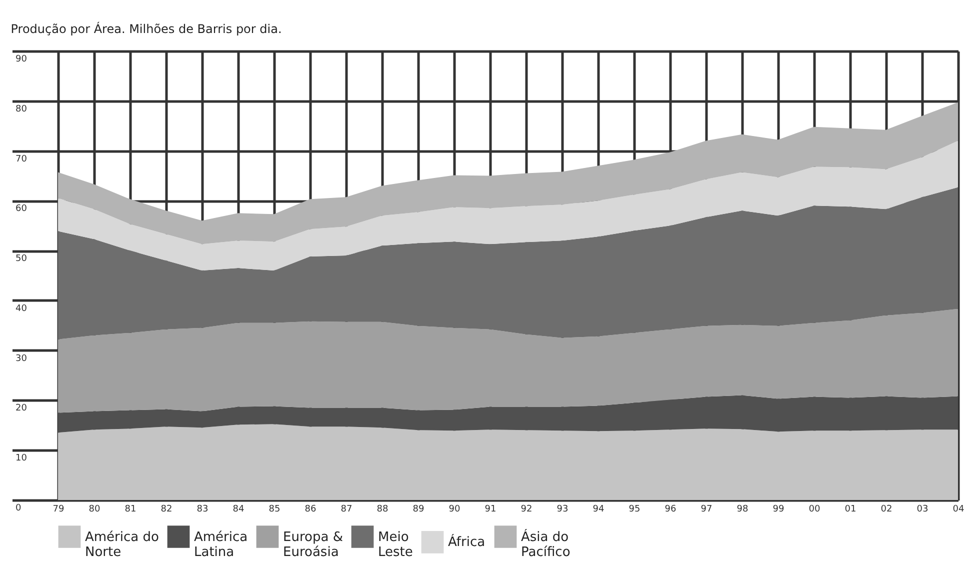  What do you see at coordinates (346, 509) in the screenshot?
I see `x-tick-label: 87` at bounding box center [346, 509].